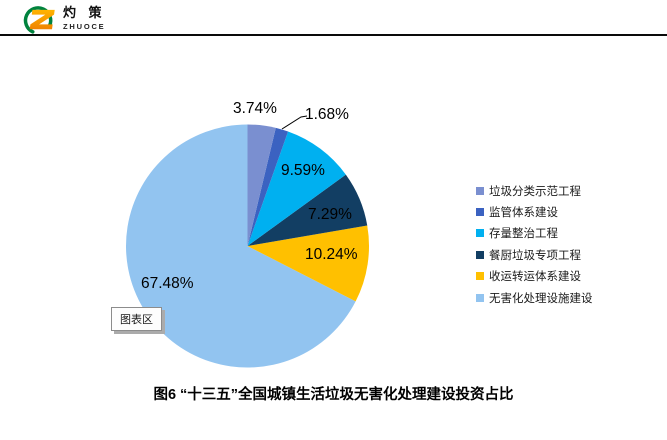 The height and width of the screenshot is (440, 667). I want to click on data-label-slice-3: 9.59%, so click(303, 170).